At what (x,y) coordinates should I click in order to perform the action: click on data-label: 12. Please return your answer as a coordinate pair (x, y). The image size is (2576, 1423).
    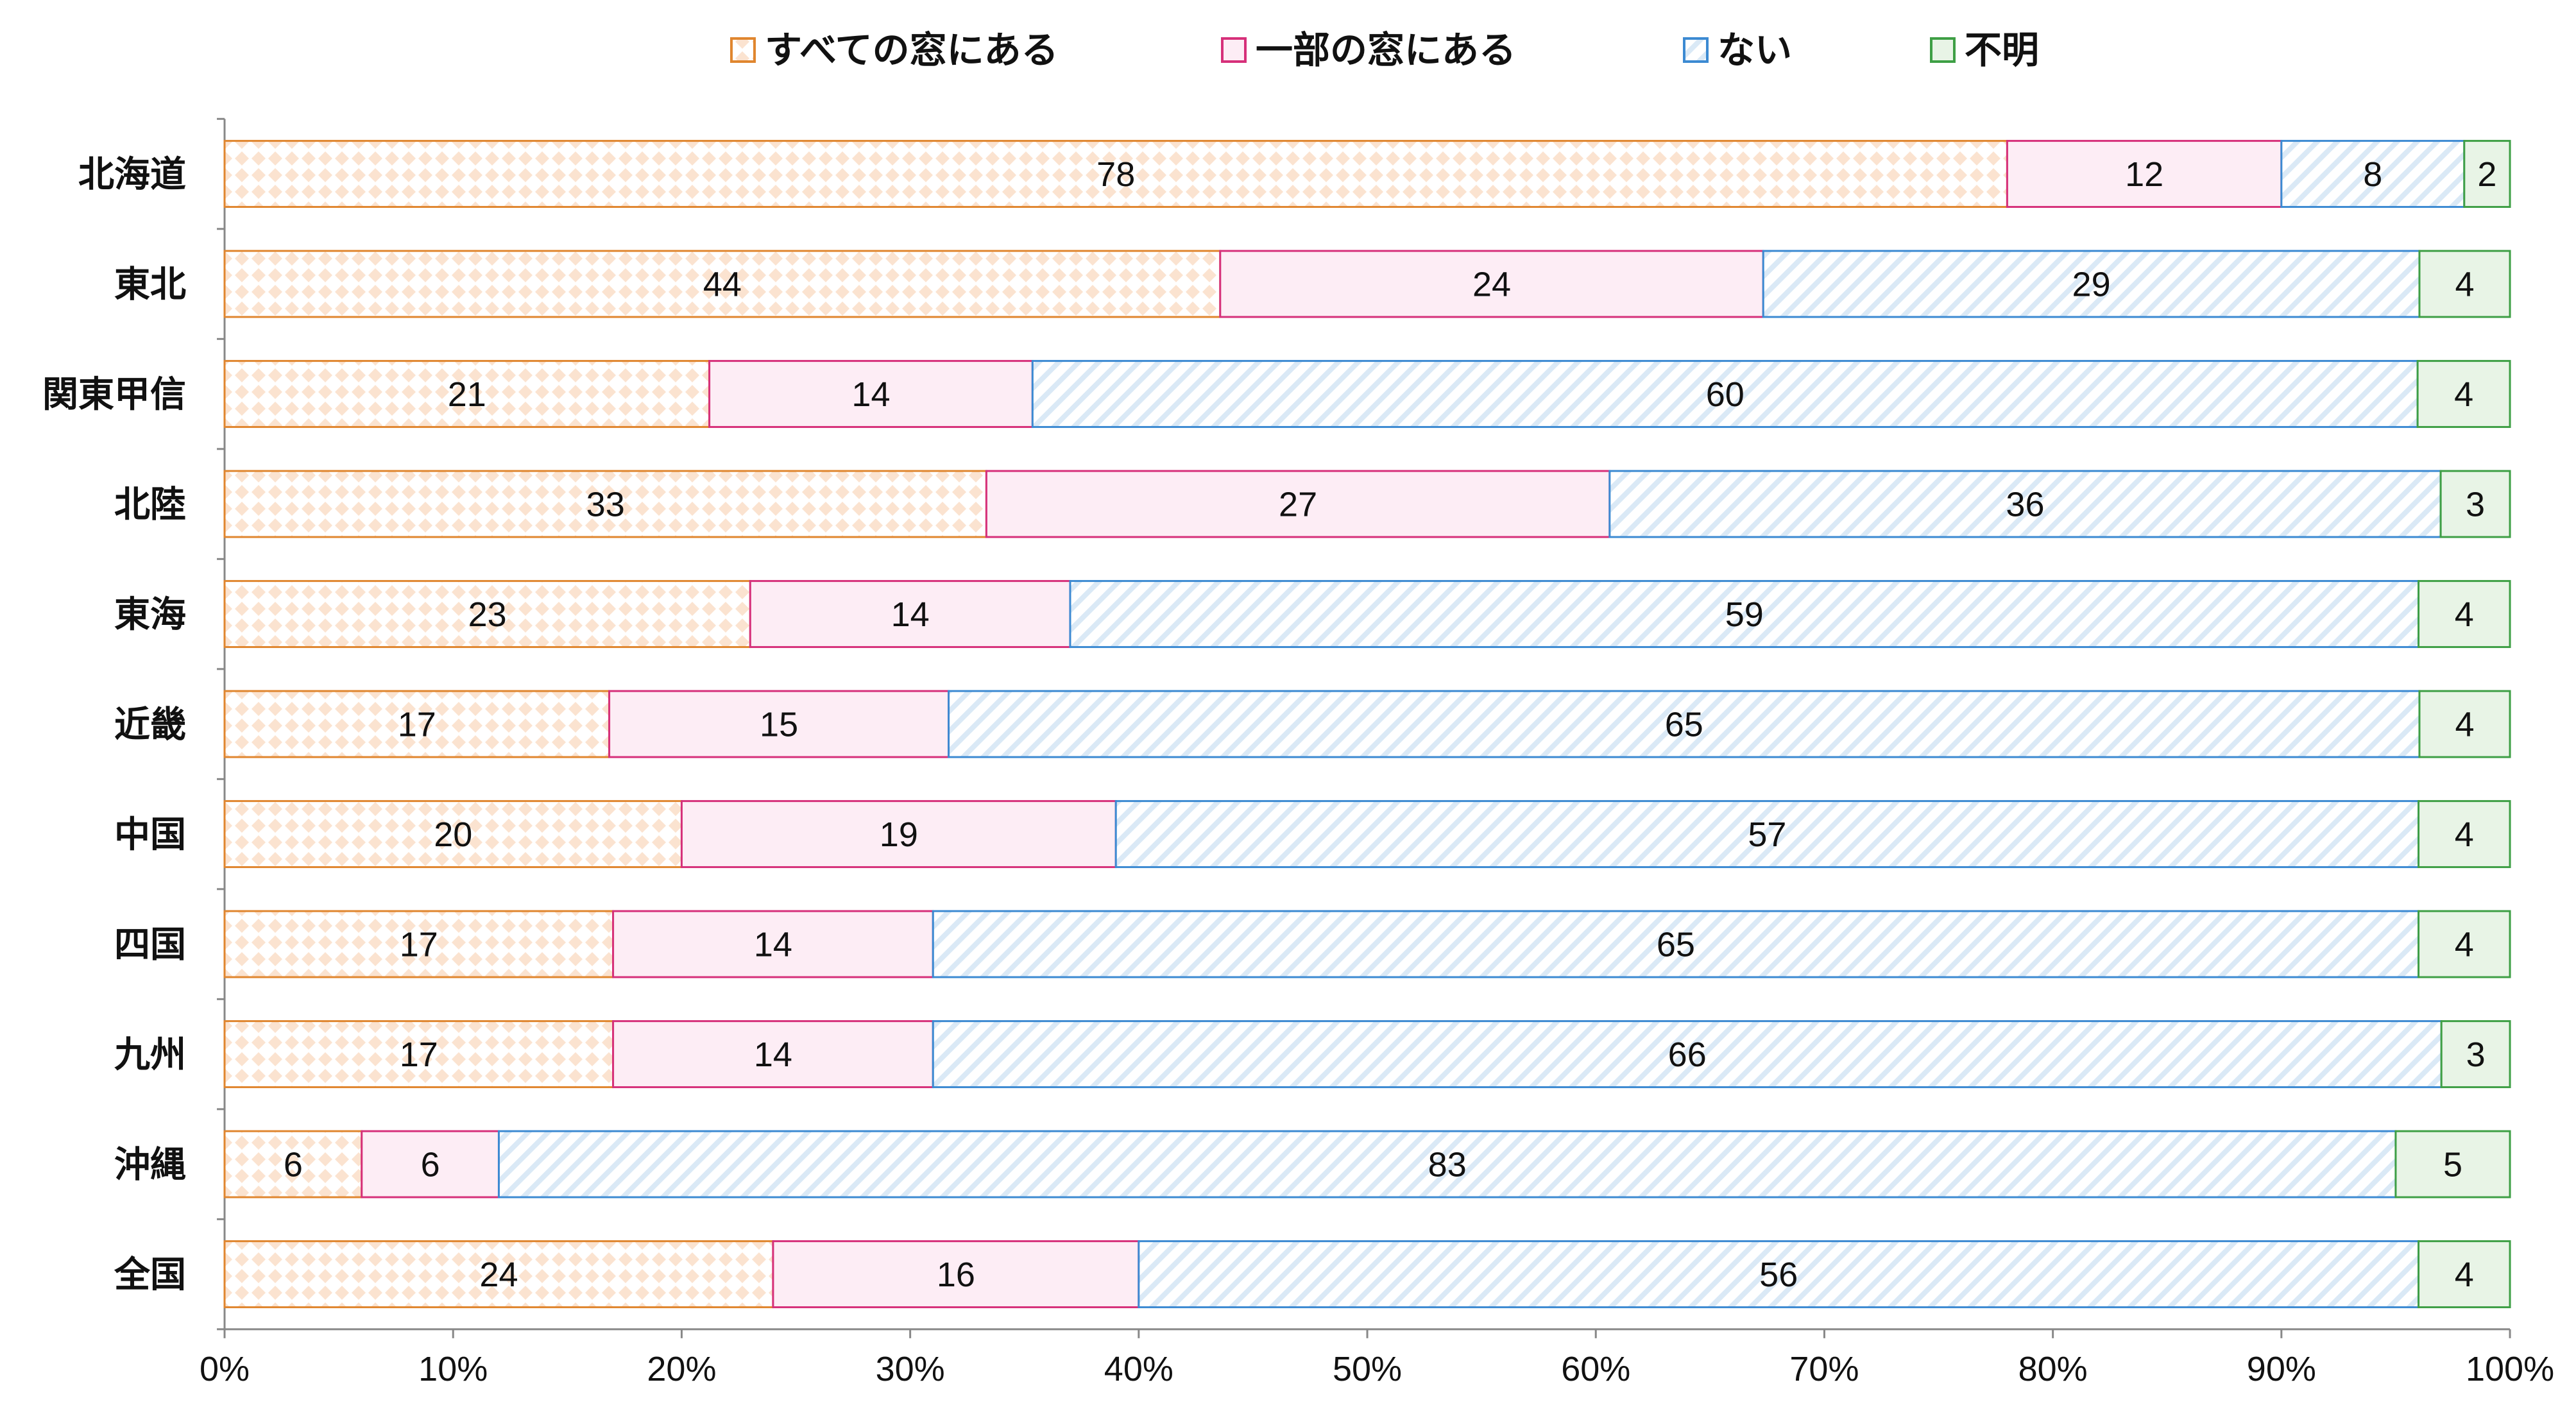
    Looking at the image, I should click on (2144, 174).